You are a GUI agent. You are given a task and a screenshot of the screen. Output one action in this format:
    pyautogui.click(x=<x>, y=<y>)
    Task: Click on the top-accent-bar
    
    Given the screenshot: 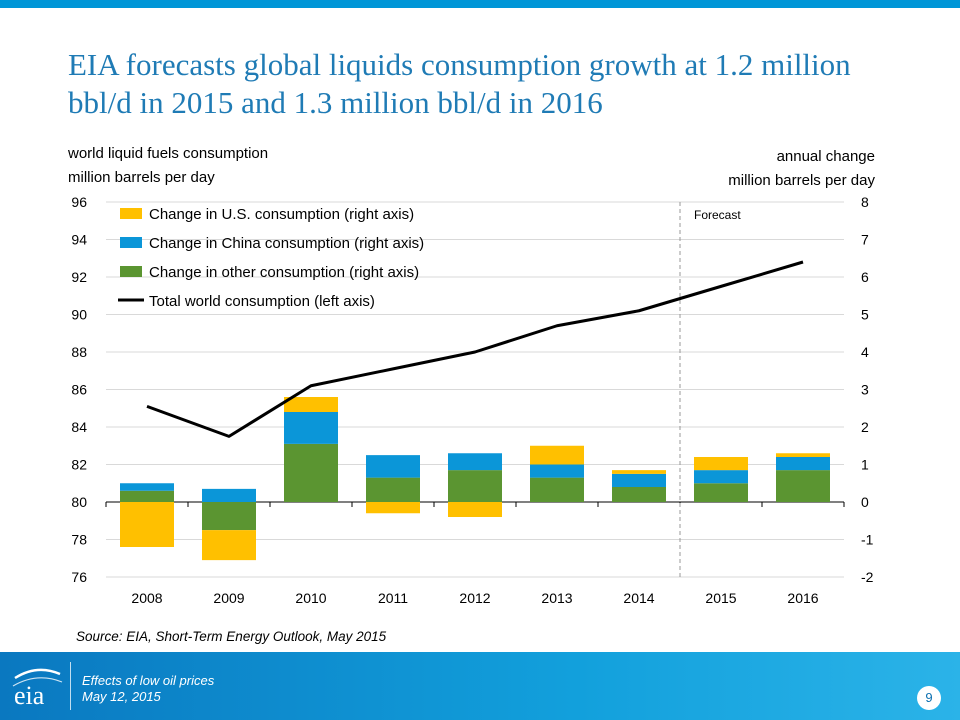 What is the action you would take?
    pyautogui.click(x=480, y=4)
    